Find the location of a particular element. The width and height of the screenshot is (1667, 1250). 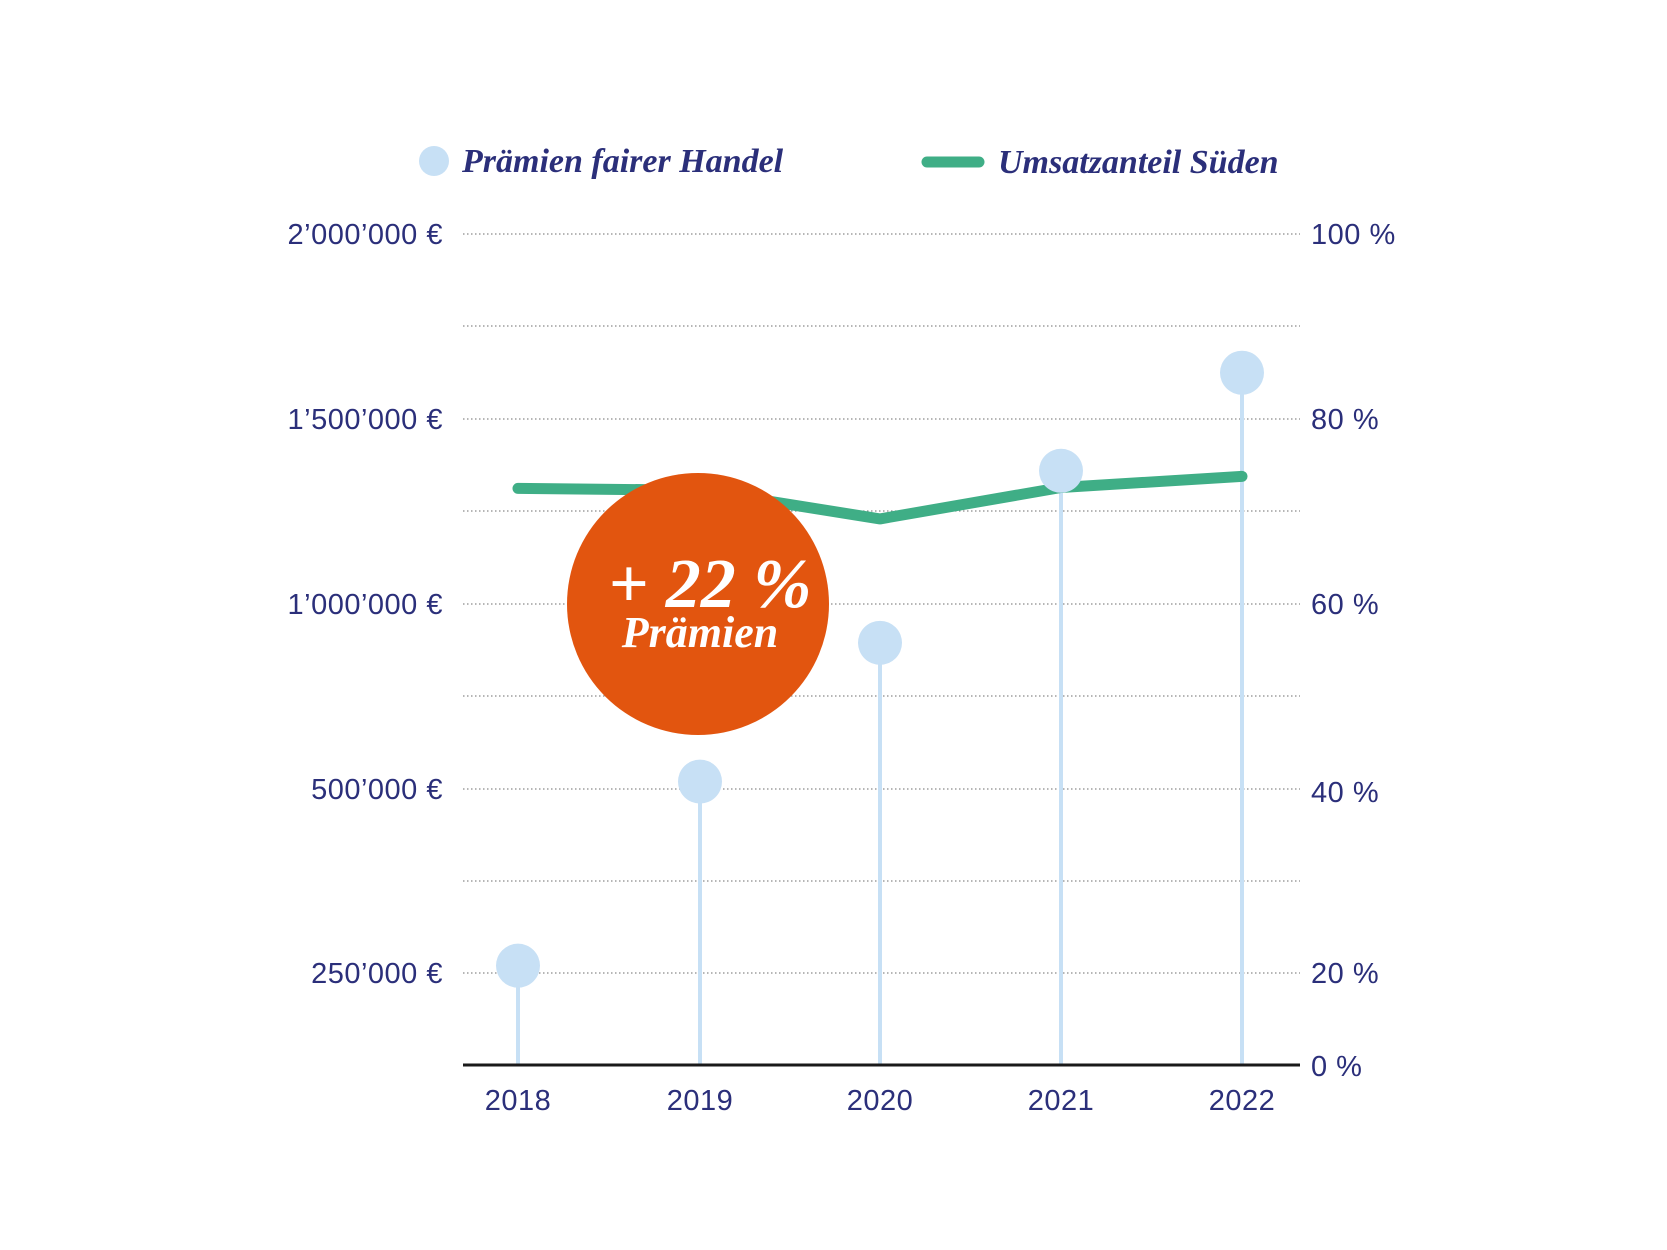

x-tick-label: 2018 is located at coordinates (518, 1101).